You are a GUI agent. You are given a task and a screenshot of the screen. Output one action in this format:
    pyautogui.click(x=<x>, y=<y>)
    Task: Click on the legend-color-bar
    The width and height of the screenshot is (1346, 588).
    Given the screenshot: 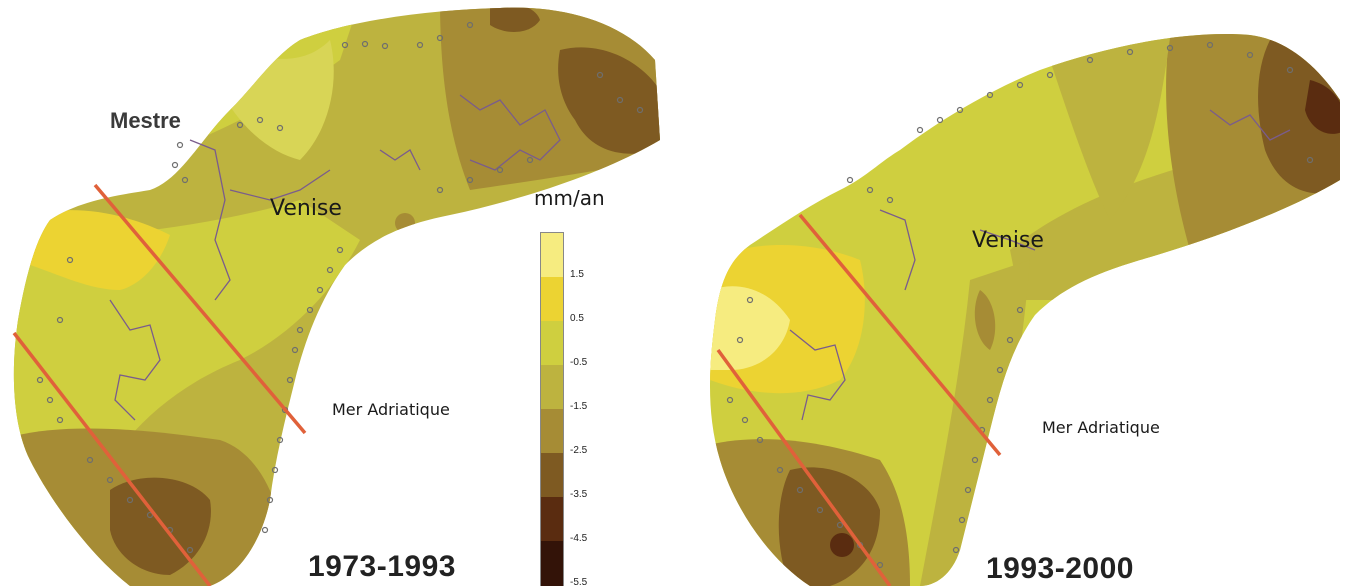 What is the action you would take?
    pyautogui.click(x=552, y=409)
    